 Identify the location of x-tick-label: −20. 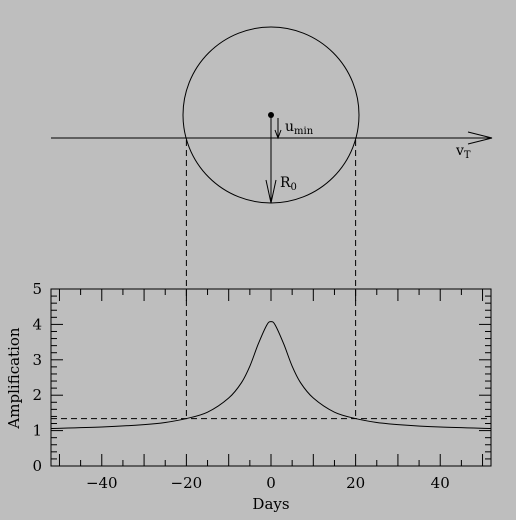
(187, 483).